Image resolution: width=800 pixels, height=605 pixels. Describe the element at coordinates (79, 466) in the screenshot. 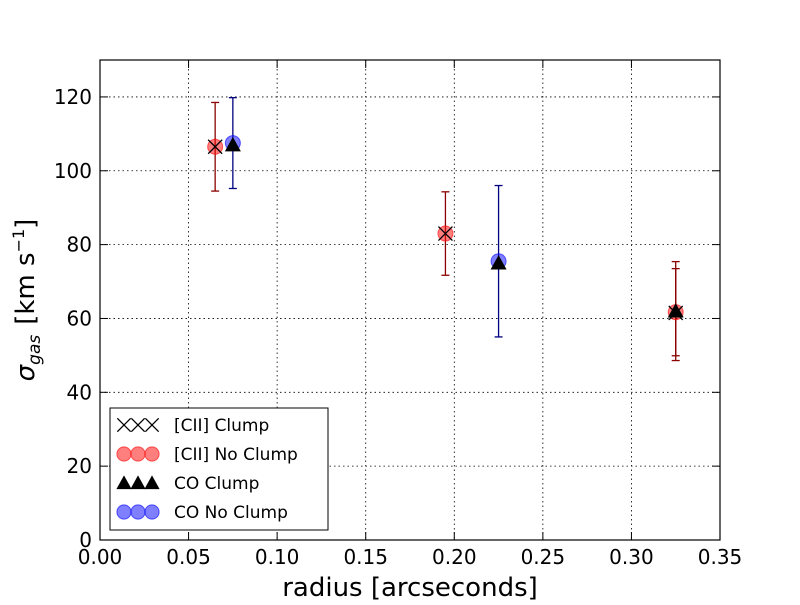

I see `y-tick-label: 20` at that location.